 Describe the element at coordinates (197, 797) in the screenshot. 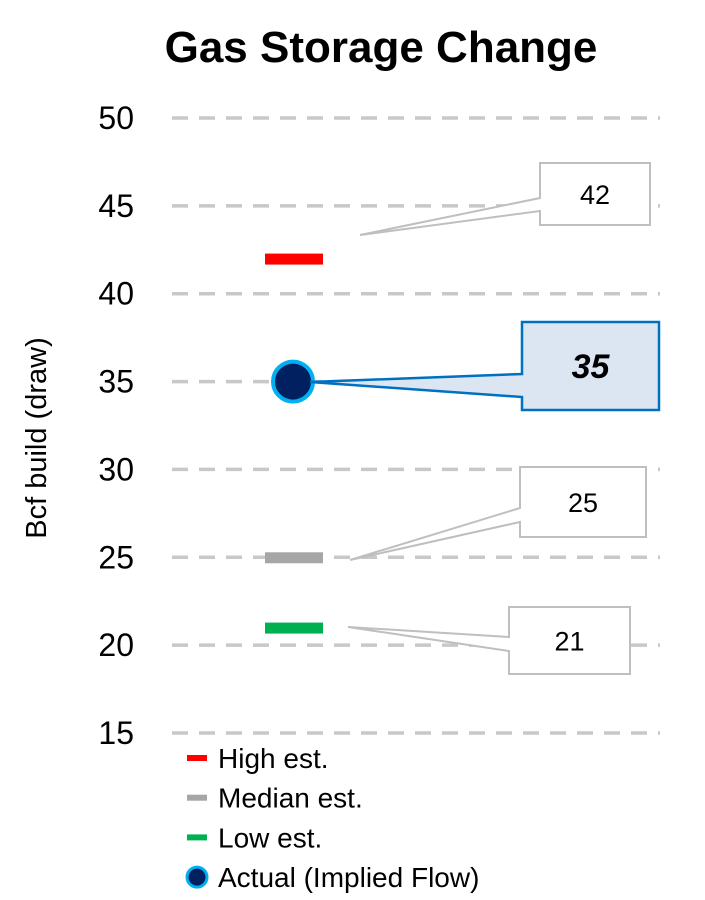

I see `median-est-legend-swatch` at that location.